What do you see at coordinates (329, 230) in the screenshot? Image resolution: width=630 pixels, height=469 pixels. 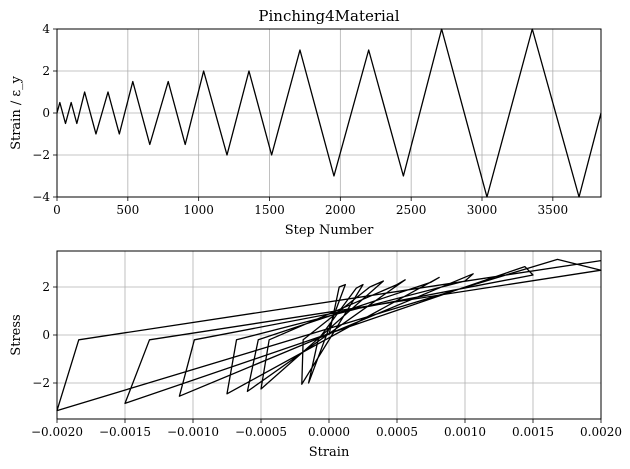 I see `x-axis-label: Step Number` at bounding box center [329, 230].